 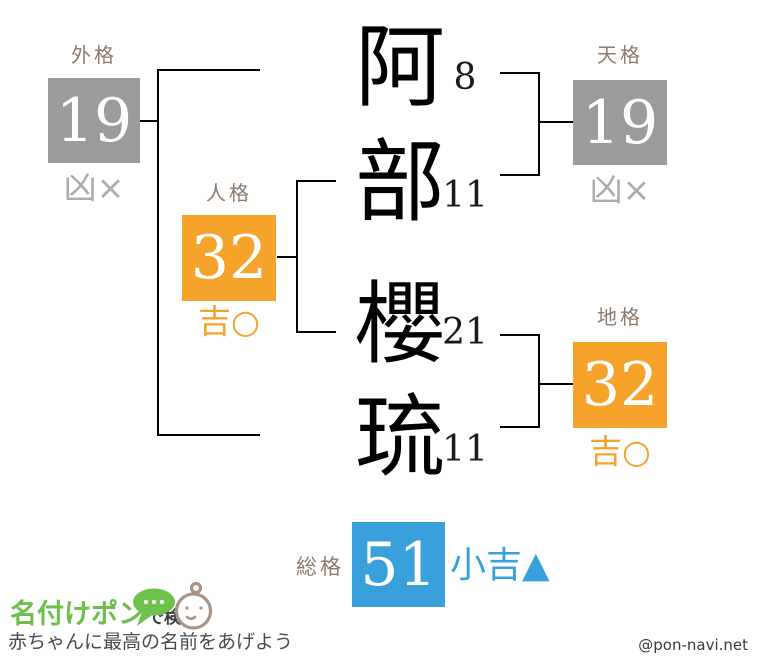 I want to click on chikaku-value: 32, so click(x=620, y=385).